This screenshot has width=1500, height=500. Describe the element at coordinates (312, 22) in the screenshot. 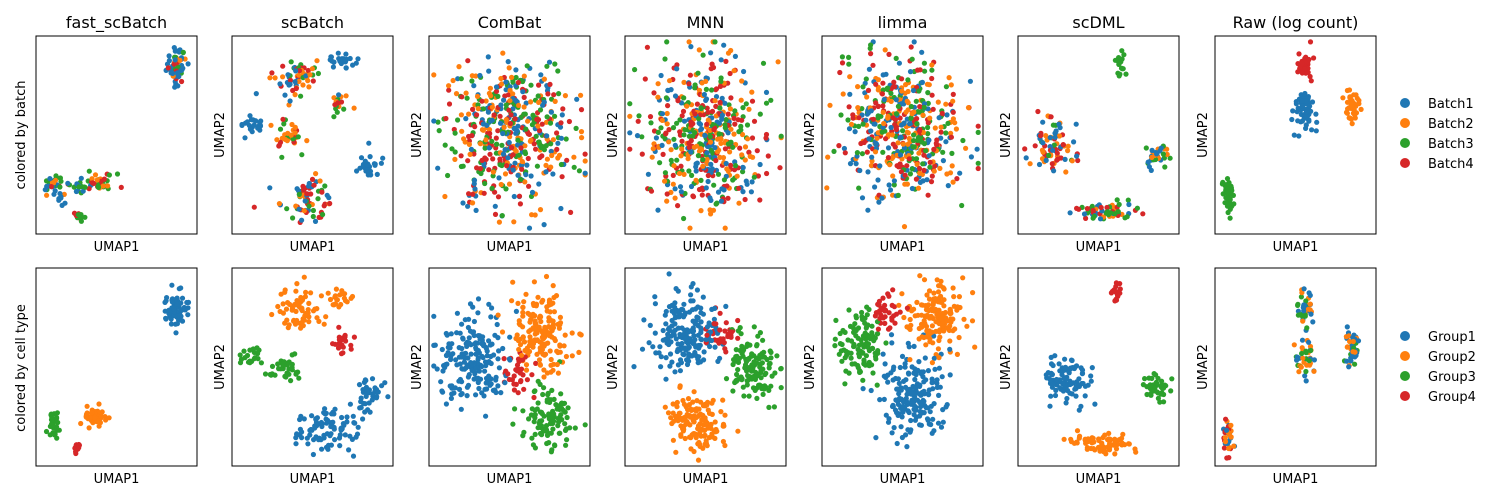

I see `panel-title: scBatch` at that location.